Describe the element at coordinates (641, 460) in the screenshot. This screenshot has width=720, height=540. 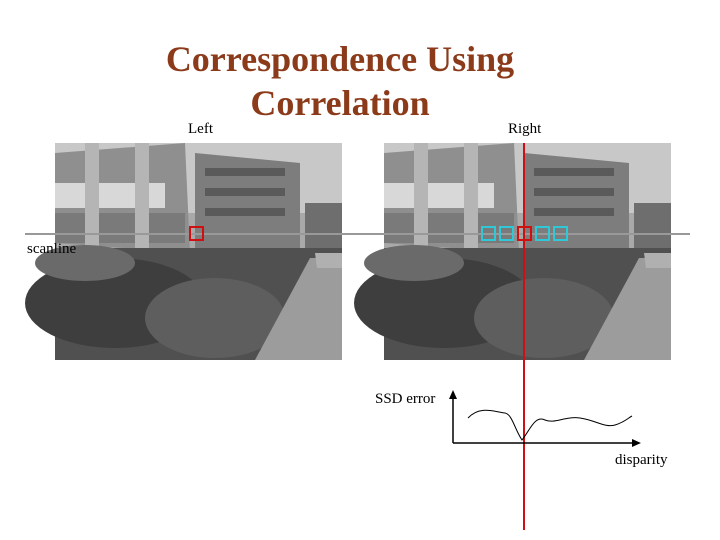
I see `x-axis-label: disparity` at that location.